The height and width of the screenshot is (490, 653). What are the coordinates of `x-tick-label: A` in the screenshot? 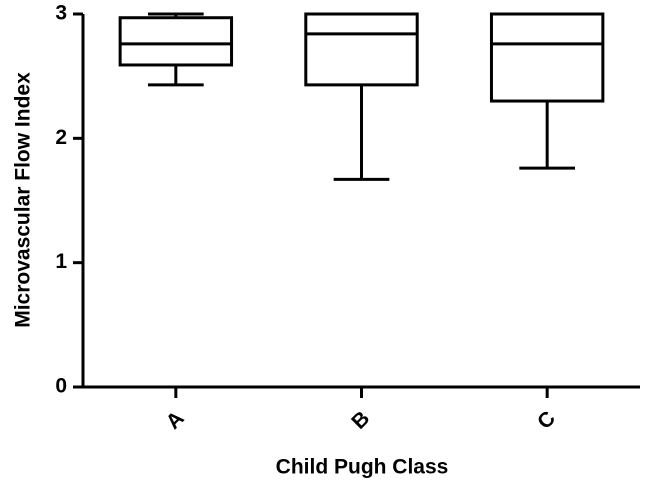 It's located at (175, 420).